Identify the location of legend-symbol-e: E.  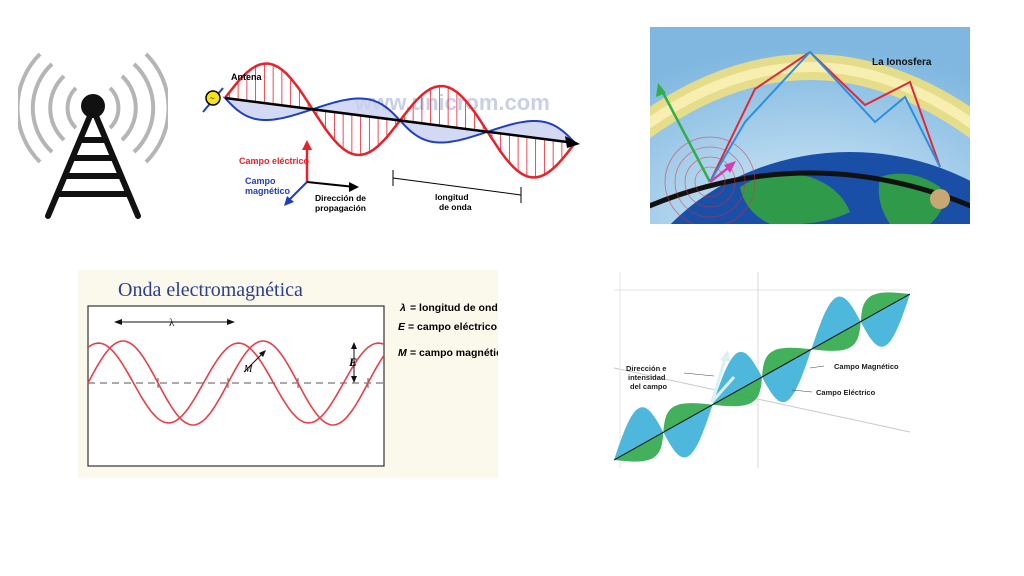
(402, 327).